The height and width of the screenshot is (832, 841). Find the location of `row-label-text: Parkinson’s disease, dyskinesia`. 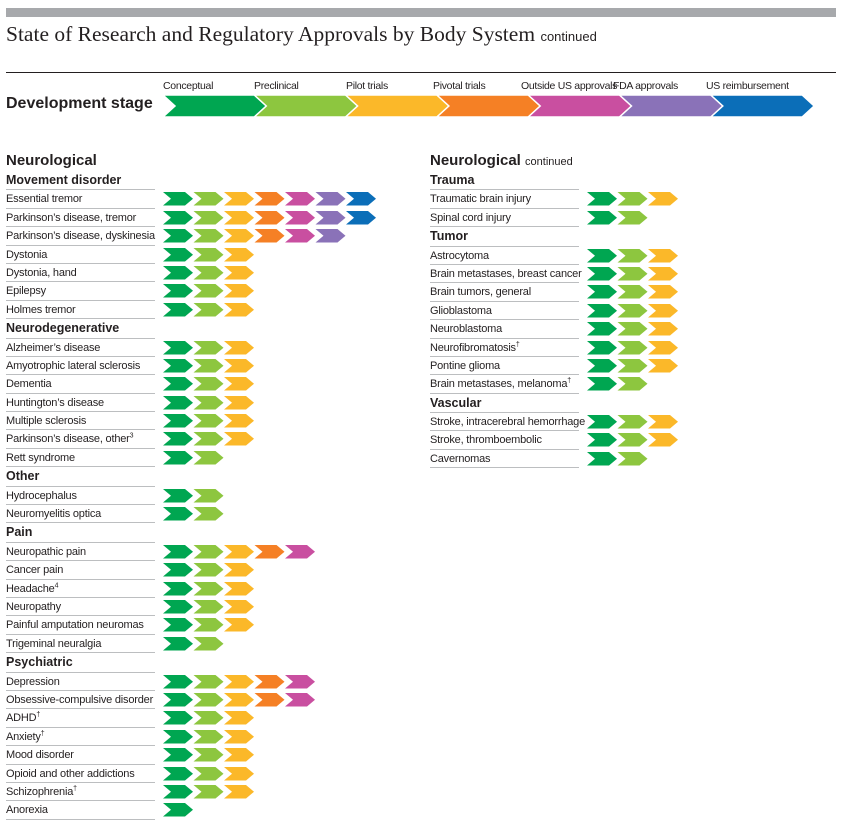

row-label-text: Parkinson’s disease, dyskinesia is located at coordinates (80, 236).